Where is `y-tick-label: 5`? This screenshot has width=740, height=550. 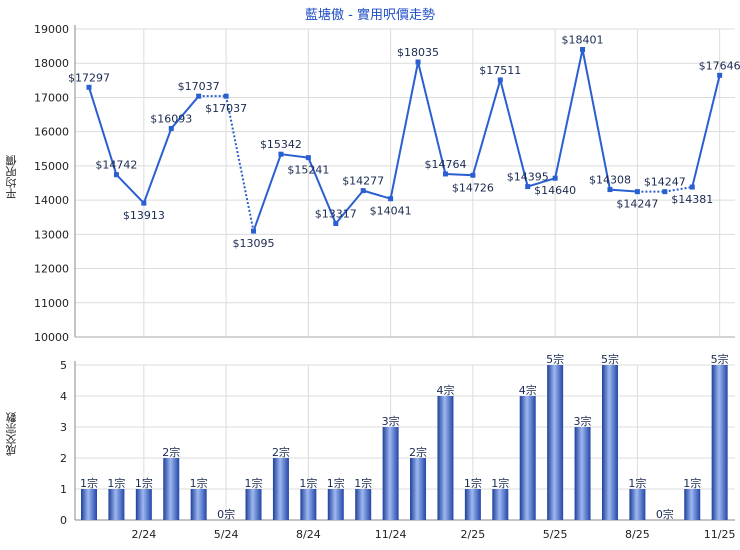
y-tick-label: 5 is located at coordinates (63, 365).